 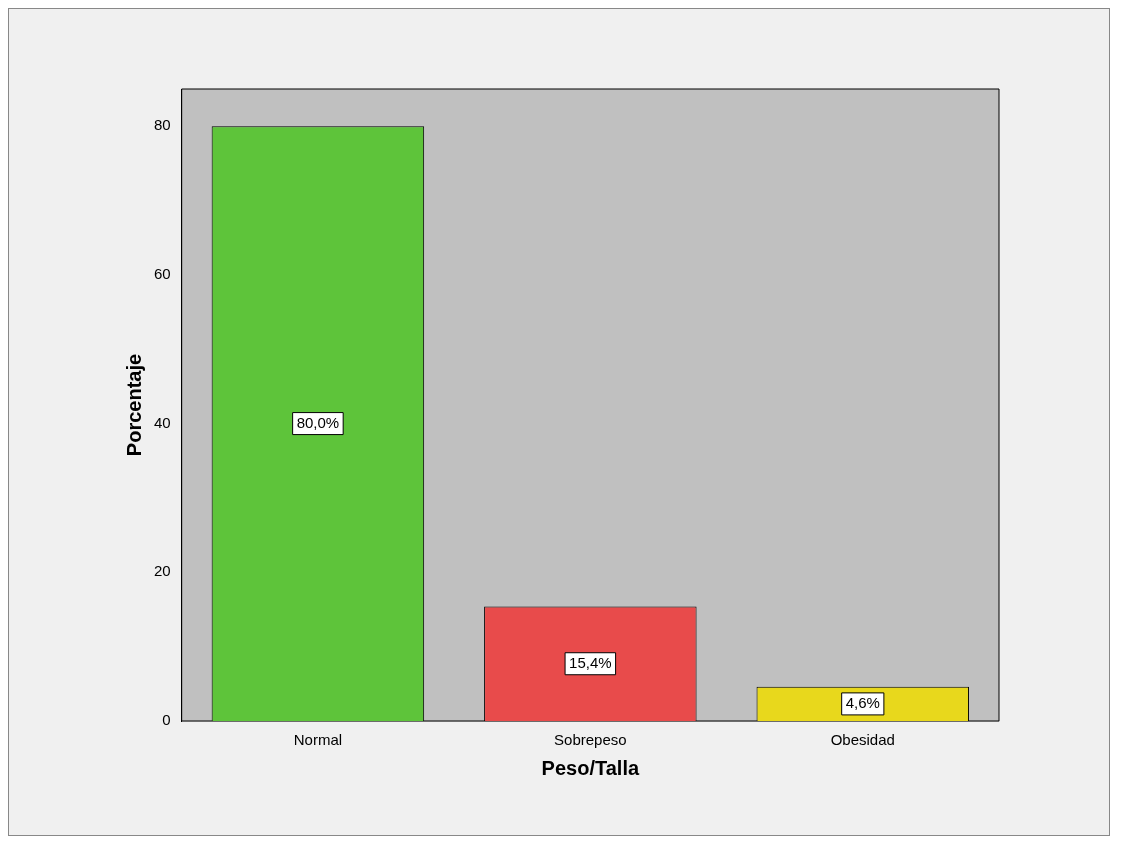 I want to click on y-tick-label: 0, so click(x=166, y=720).